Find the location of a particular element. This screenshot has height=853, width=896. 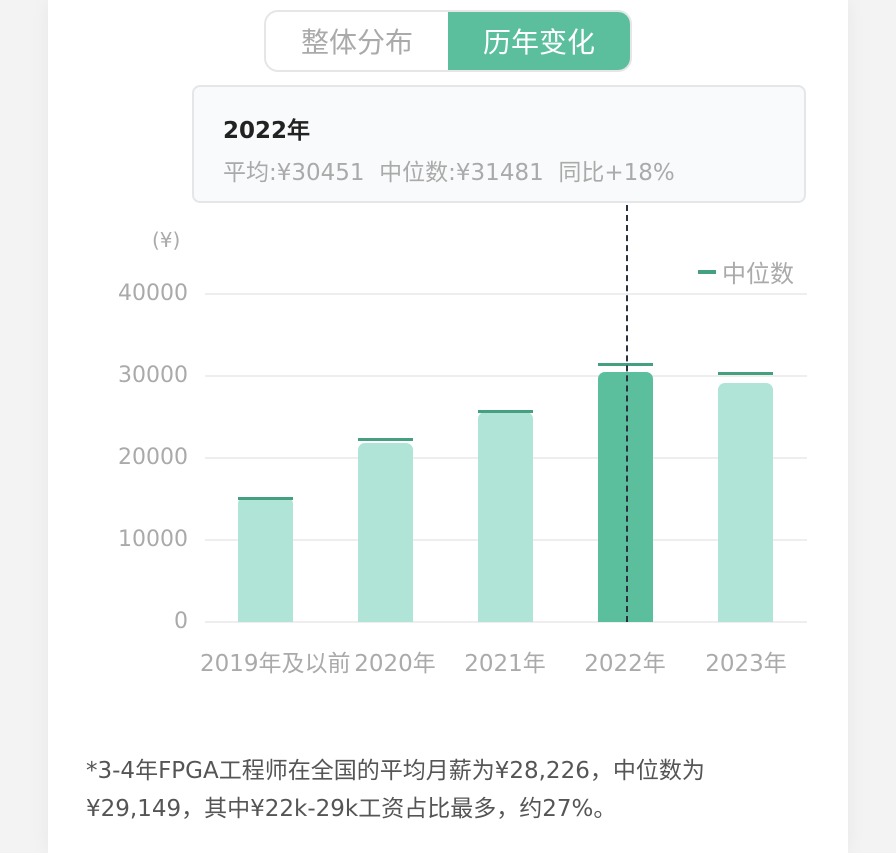

x-tick: 2021年 is located at coordinates (505, 664).